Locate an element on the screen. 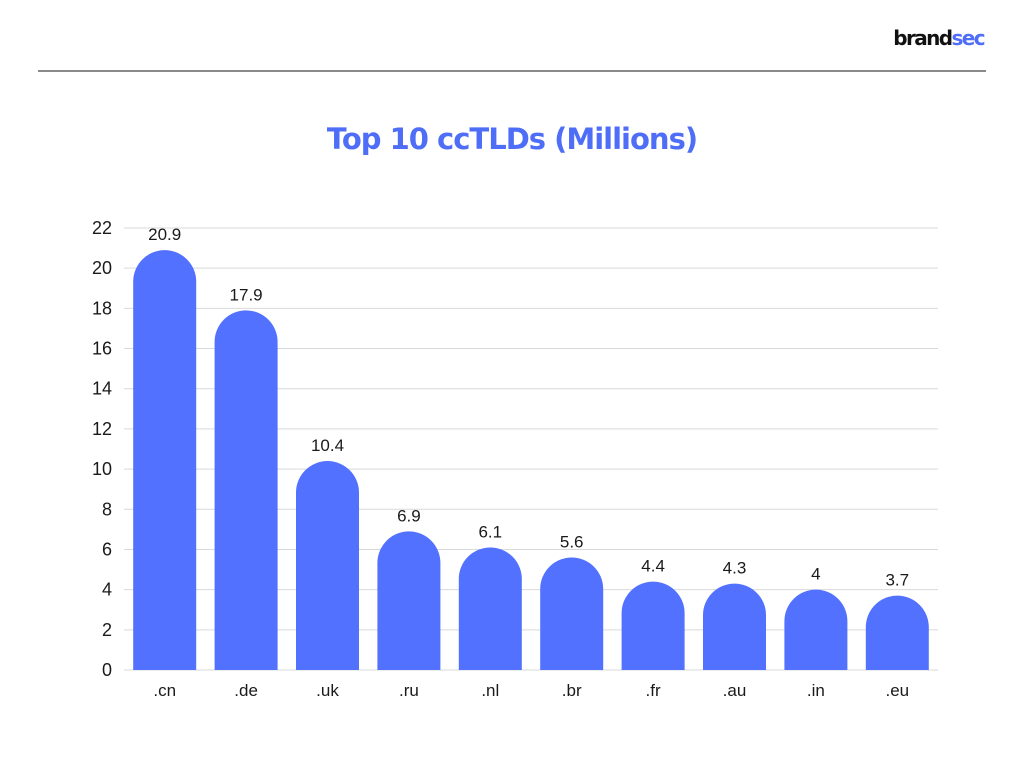 Image resolution: width=1024 pixels, height=768 pixels. x-category-label: .cn is located at coordinates (164, 690).